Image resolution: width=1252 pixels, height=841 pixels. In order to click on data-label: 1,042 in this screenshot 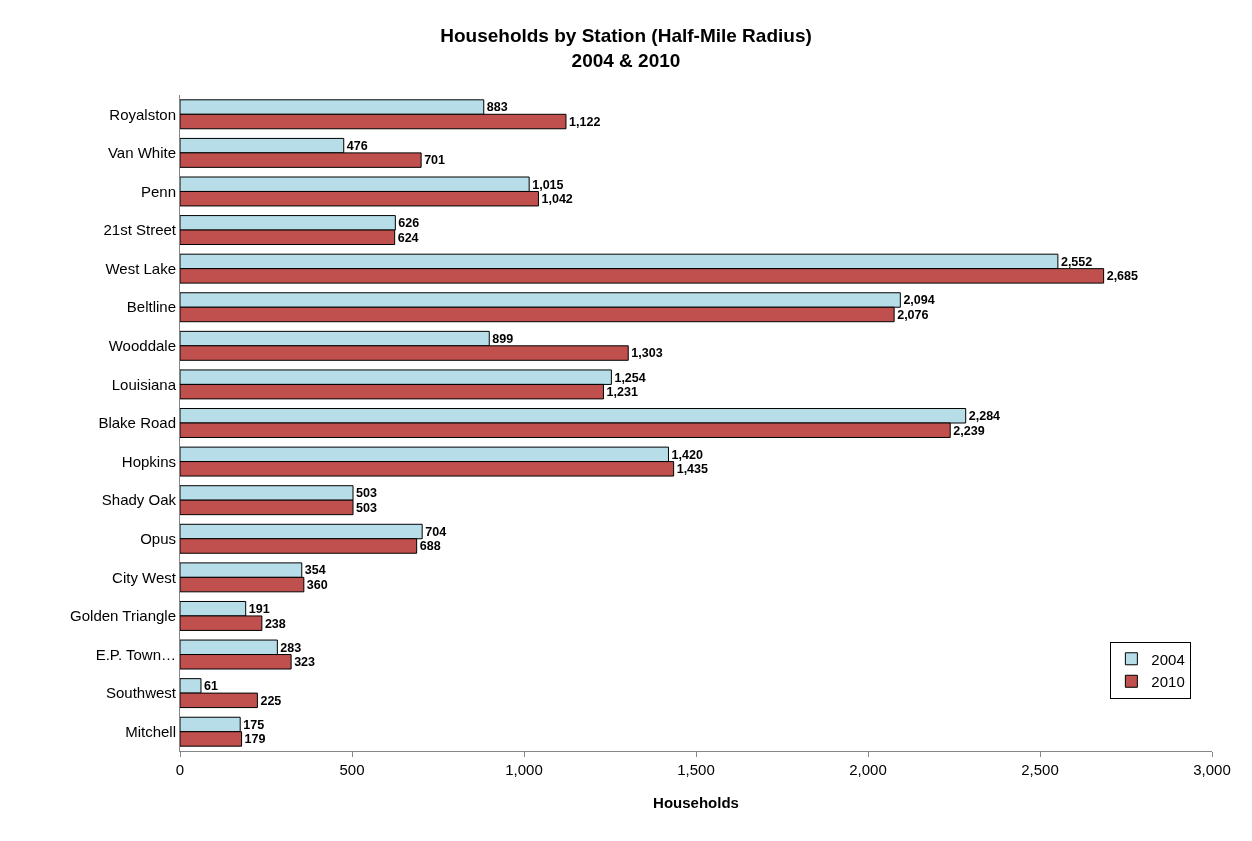, I will do `click(557, 199)`.